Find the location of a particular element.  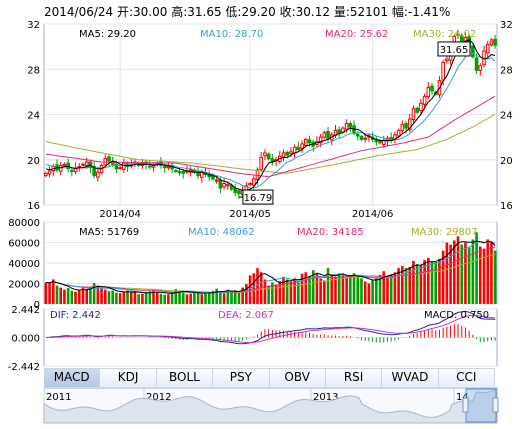

tab-boll: BOLL is located at coordinates (185, 378).